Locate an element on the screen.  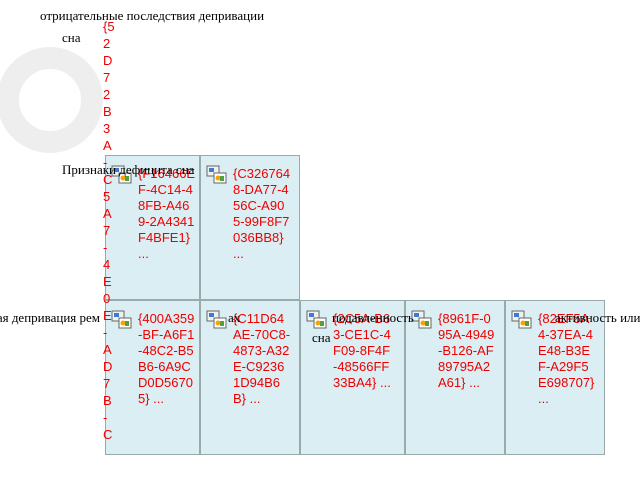
row-label: Кратковременная депривация рем is located at coordinates (50, 317).